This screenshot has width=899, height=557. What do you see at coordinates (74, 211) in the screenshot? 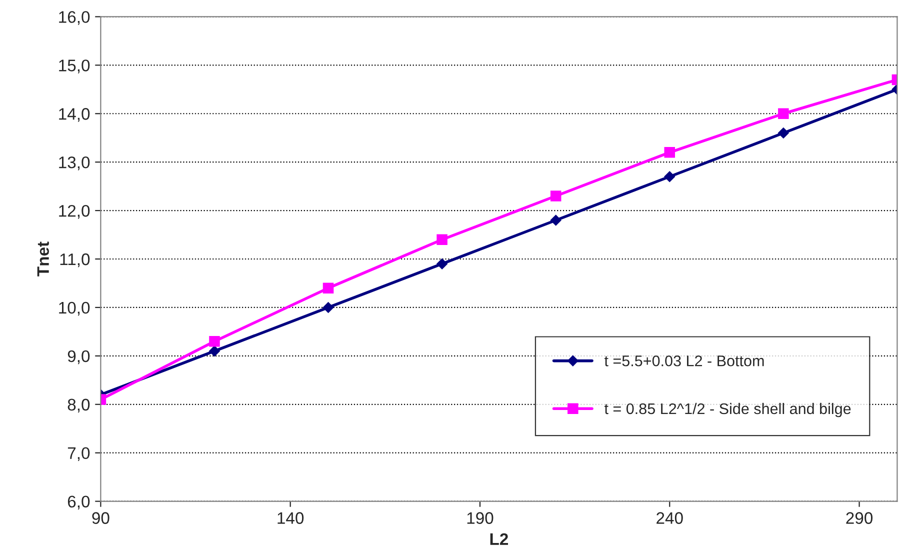
I see `y-tick-label: 12,0` at bounding box center [74, 211].